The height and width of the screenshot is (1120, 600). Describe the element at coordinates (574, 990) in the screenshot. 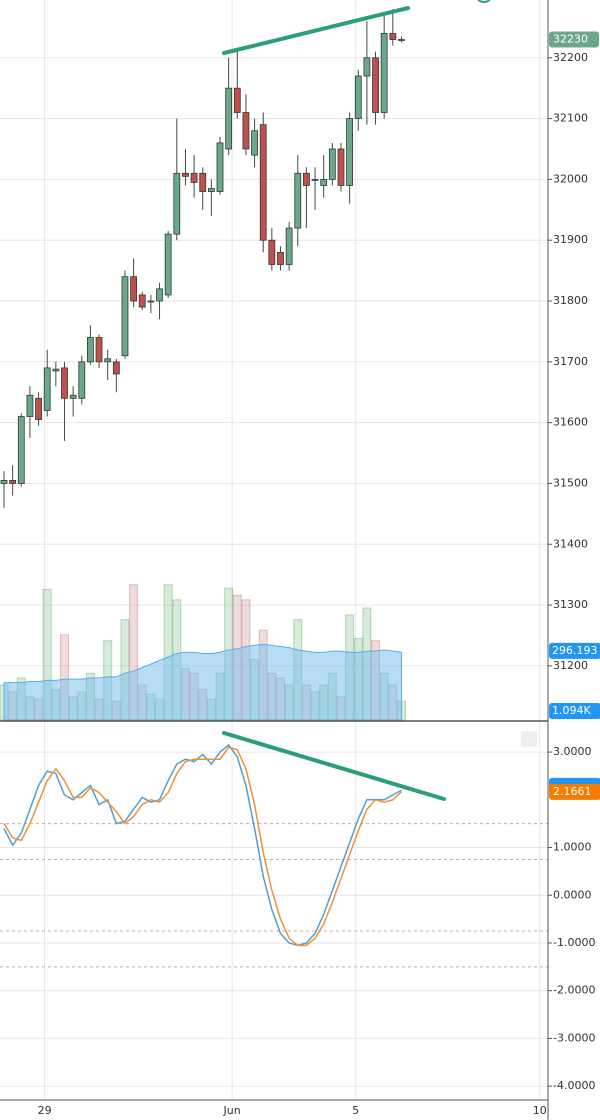

I see `y-tick-label: -2.0000` at that location.